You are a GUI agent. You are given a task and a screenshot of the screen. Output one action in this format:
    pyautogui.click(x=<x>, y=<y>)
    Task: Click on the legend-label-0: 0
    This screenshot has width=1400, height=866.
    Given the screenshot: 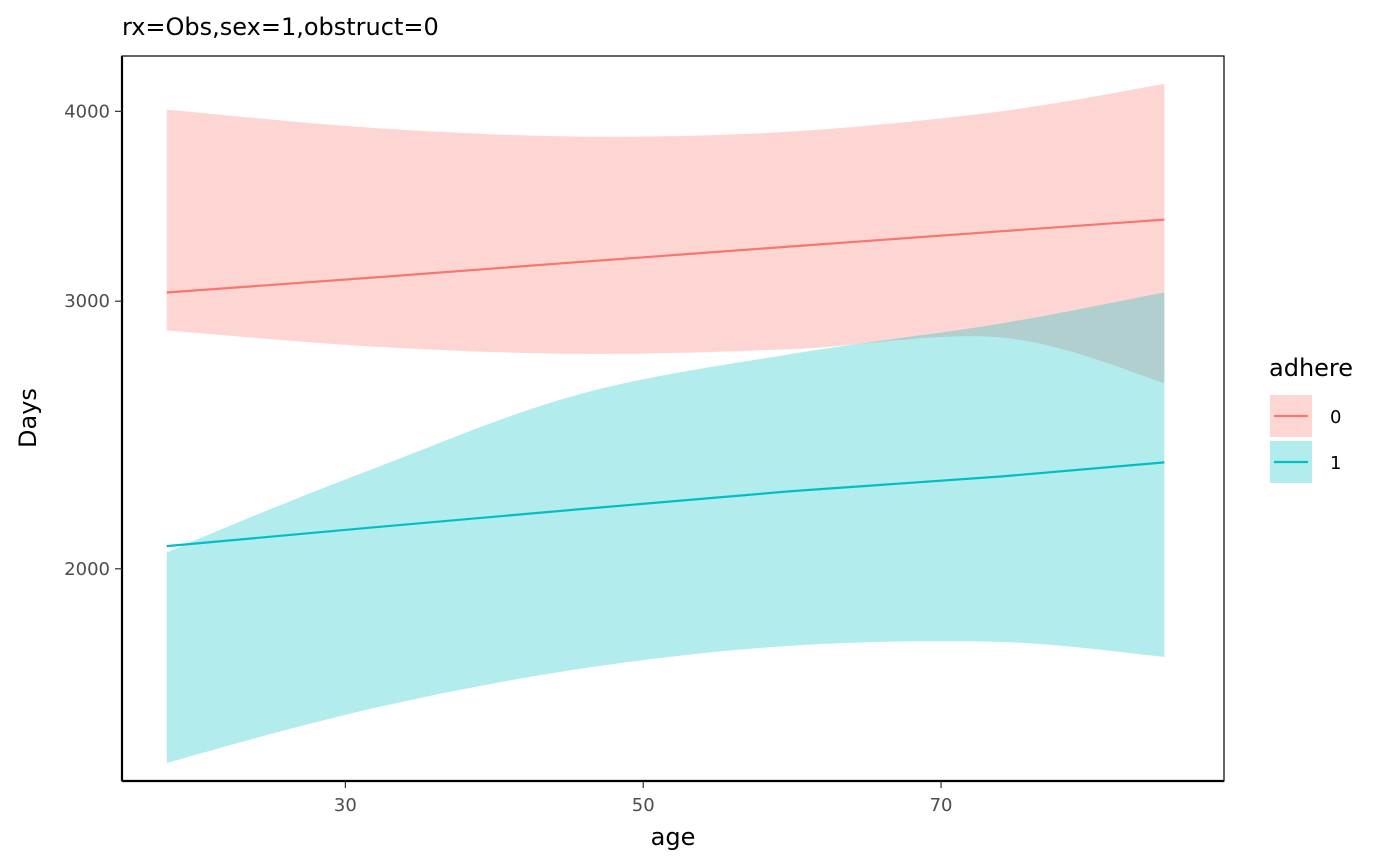 What is the action you would take?
    pyautogui.click(x=1335, y=417)
    